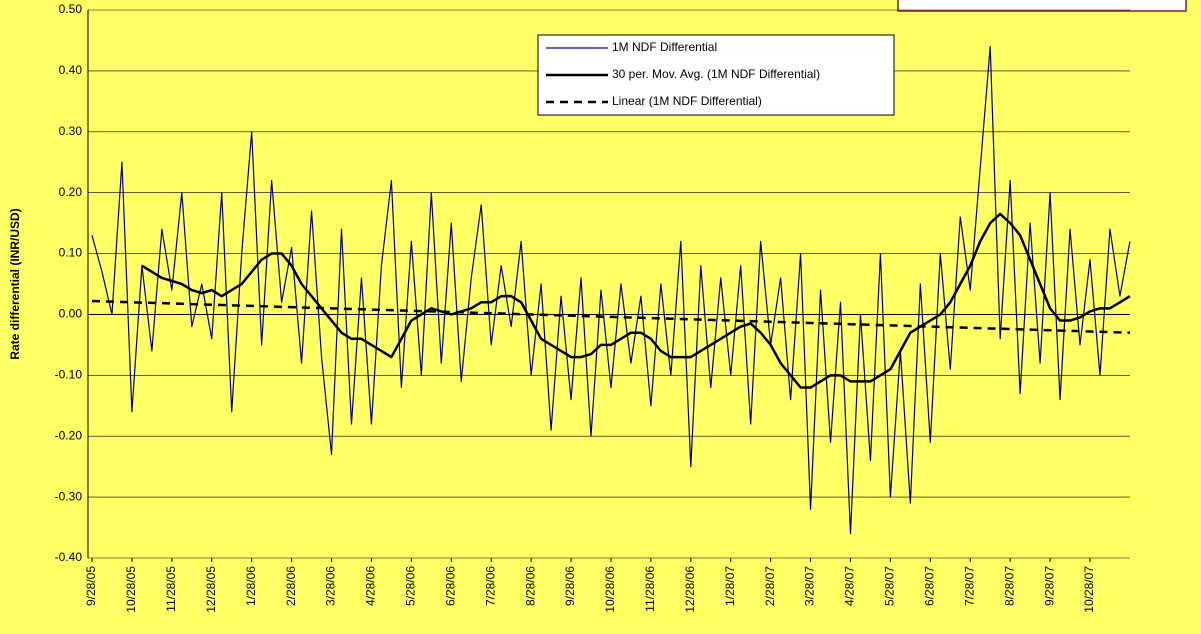 The image size is (1201, 634). What do you see at coordinates (69, 435) in the screenshot?
I see `y-tick-label: -0.20` at bounding box center [69, 435].